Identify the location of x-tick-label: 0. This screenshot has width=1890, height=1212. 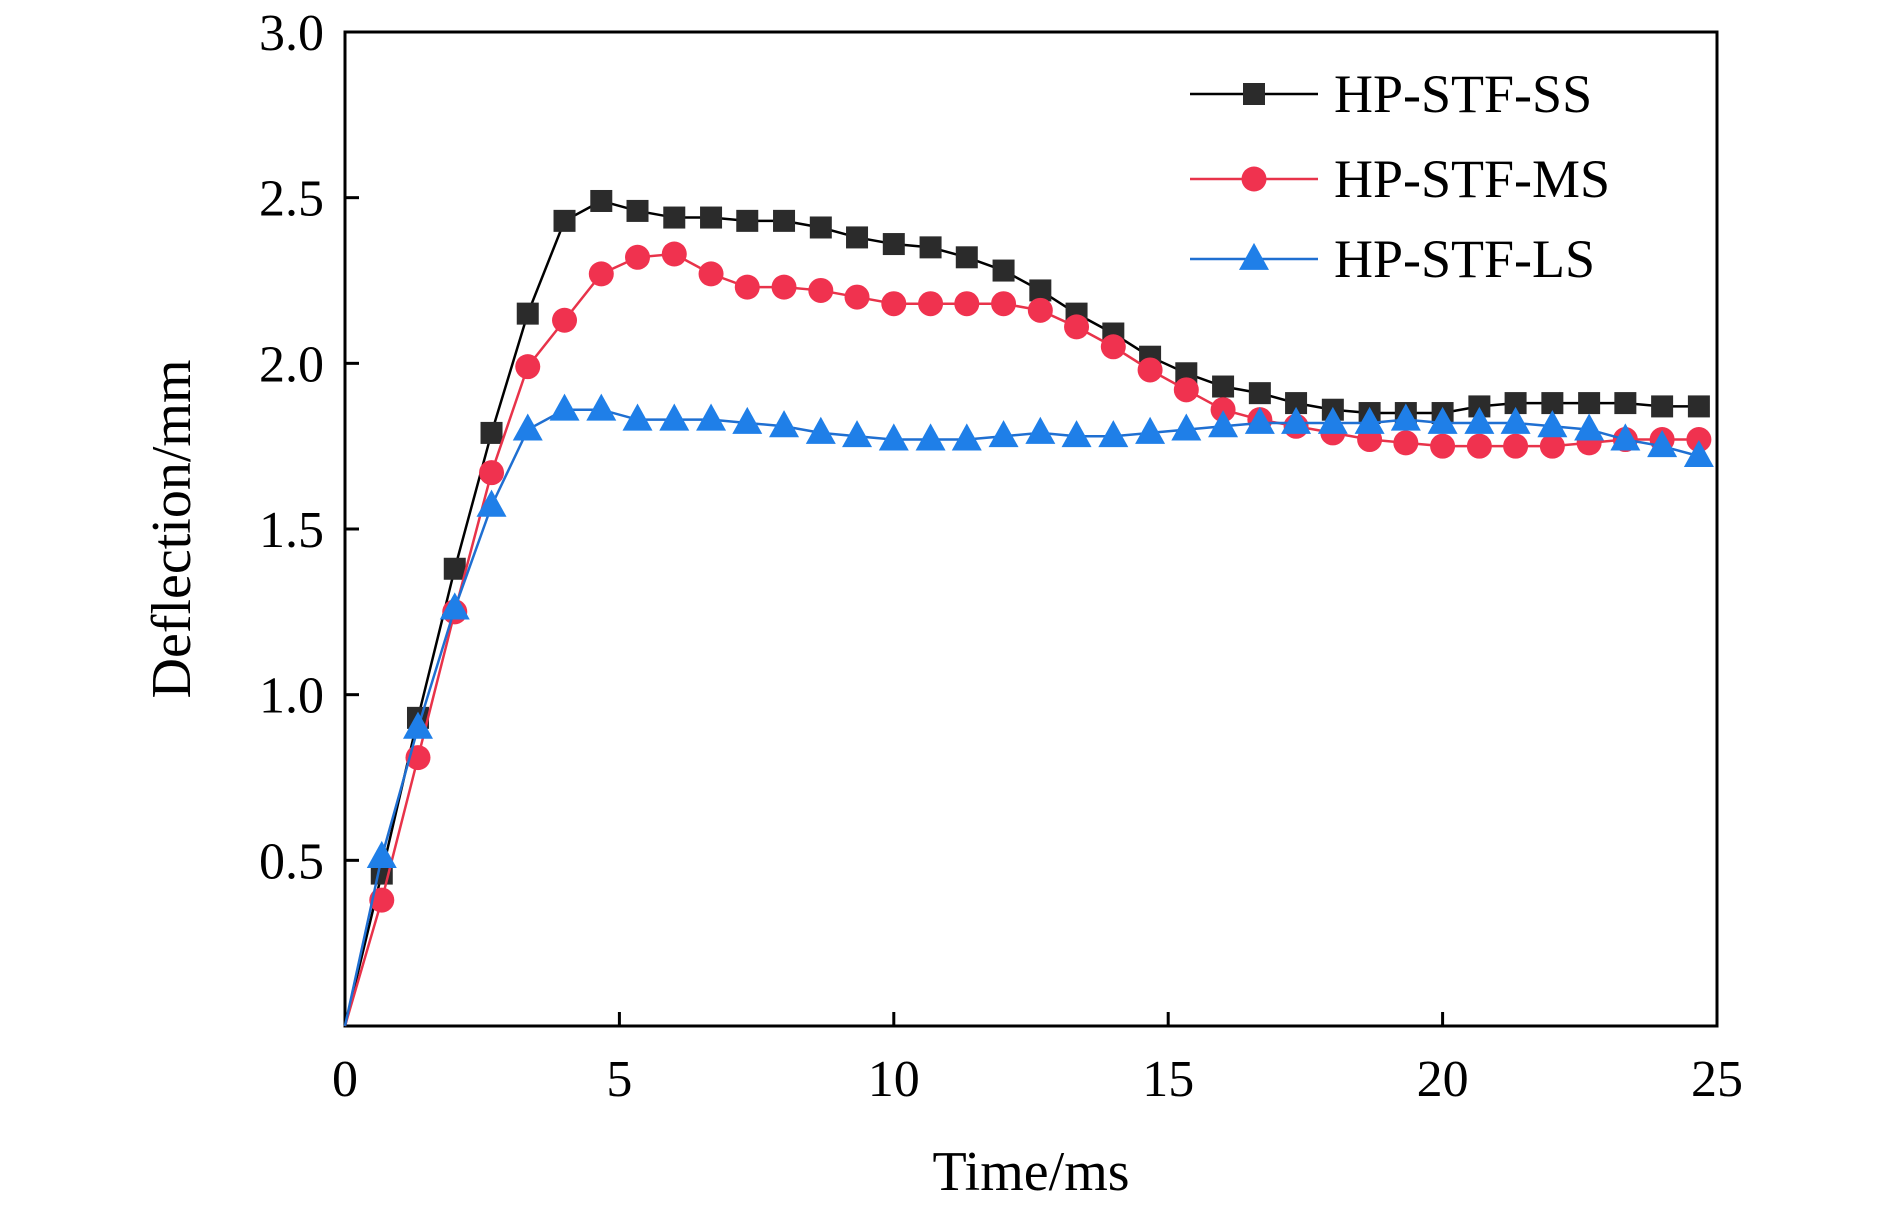
(345, 1079).